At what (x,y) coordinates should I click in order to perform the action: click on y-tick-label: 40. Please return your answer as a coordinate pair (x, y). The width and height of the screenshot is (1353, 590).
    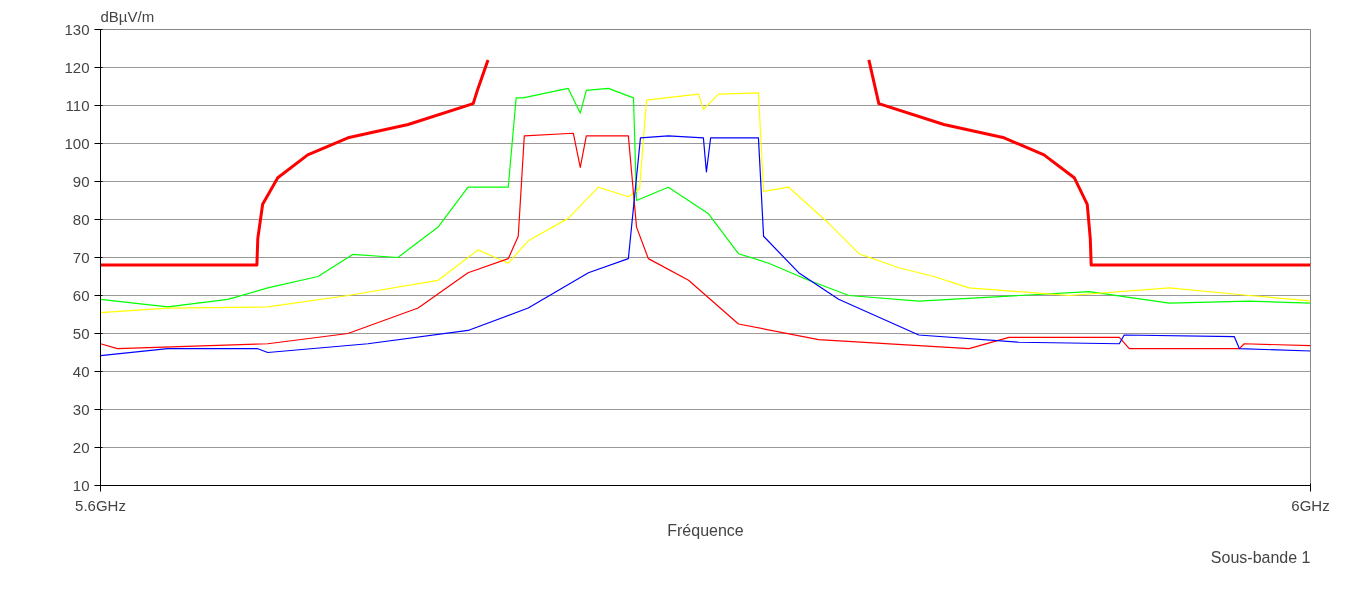
    Looking at the image, I should click on (81, 371).